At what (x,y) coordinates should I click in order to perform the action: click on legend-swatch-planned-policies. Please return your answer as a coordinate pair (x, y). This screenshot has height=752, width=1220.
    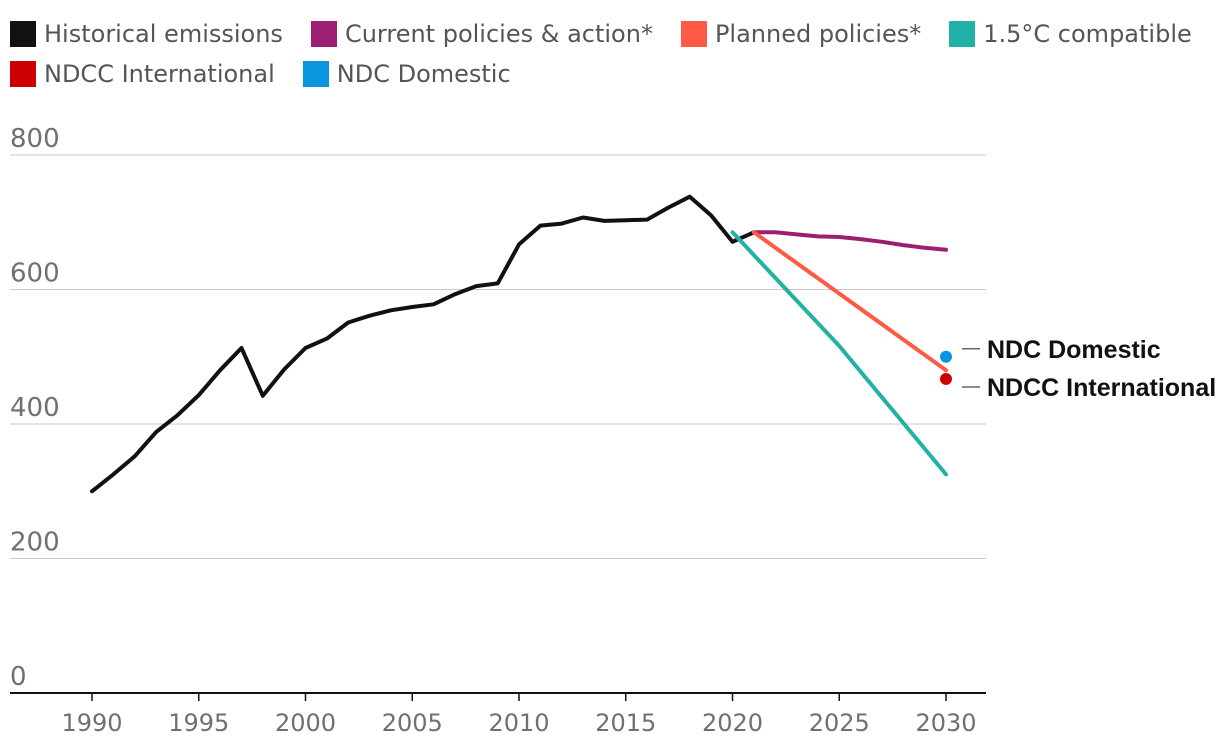
    Looking at the image, I should click on (693, 34).